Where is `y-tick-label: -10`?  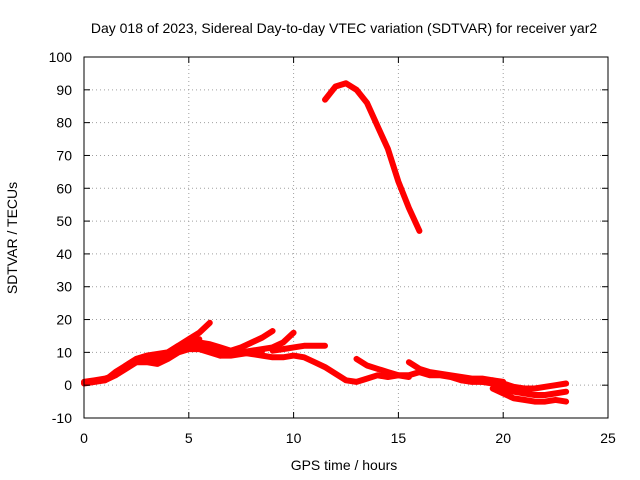
y-tick-label: -10 is located at coordinates (62, 418).